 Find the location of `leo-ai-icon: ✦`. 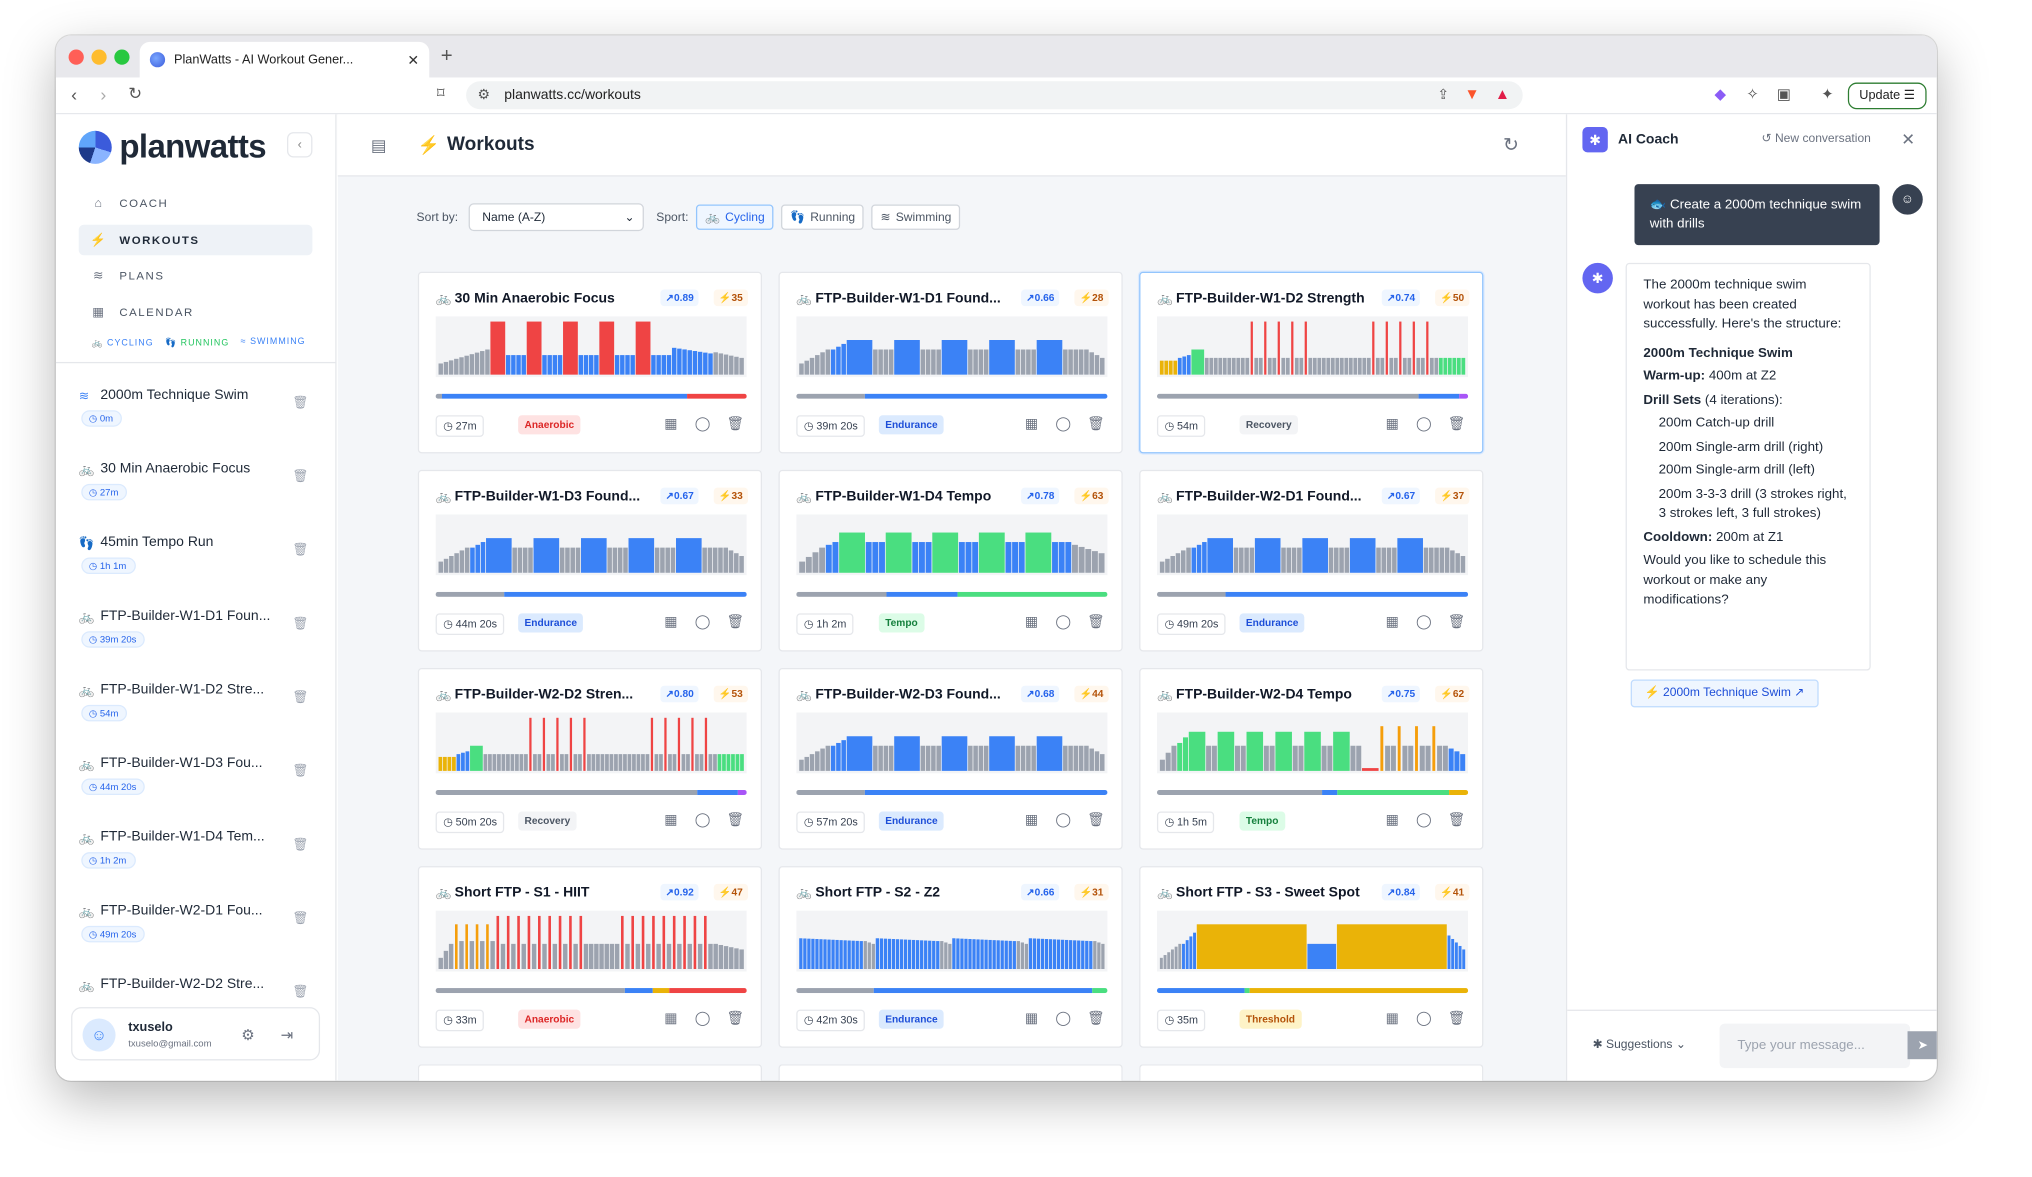

leo-ai-icon: ✦ is located at coordinates (1827, 94).